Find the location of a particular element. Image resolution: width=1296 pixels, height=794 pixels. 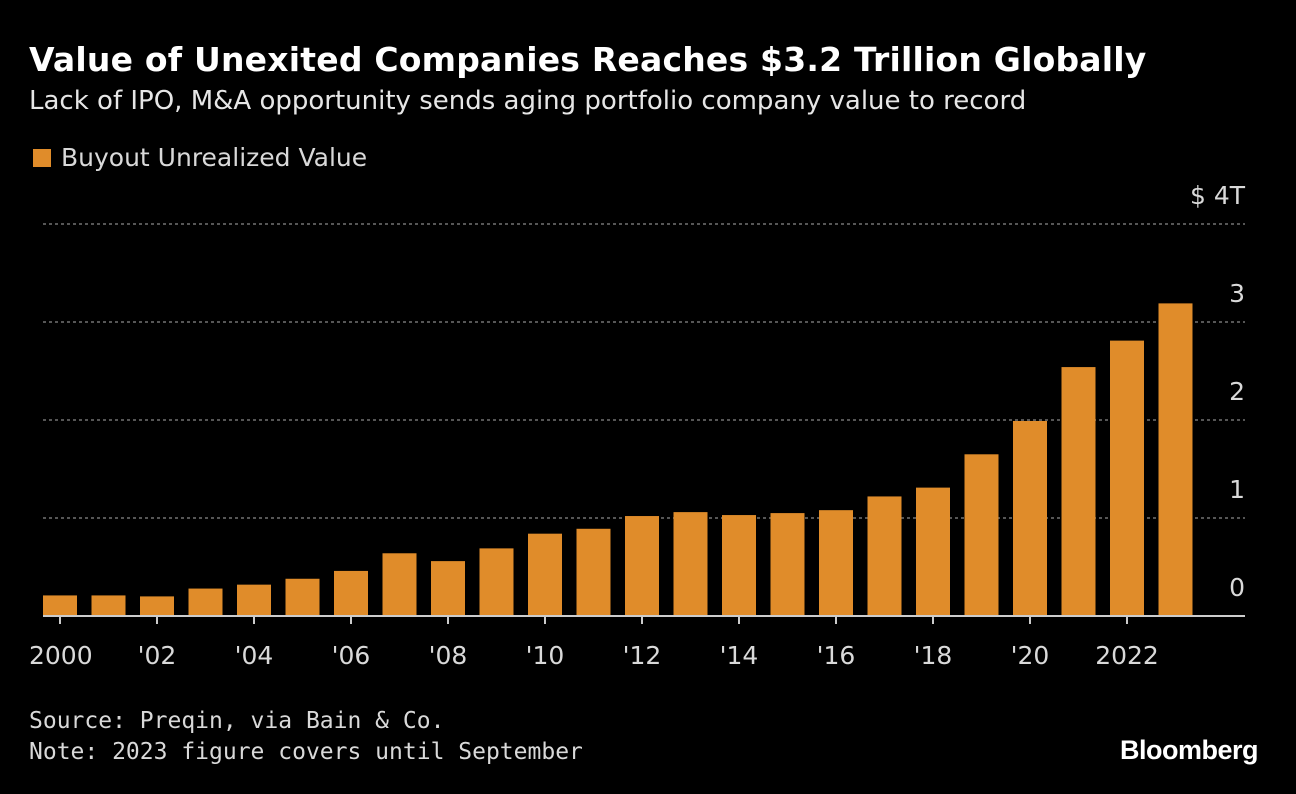

y-tick-label: 0 is located at coordinates (1237, 587).